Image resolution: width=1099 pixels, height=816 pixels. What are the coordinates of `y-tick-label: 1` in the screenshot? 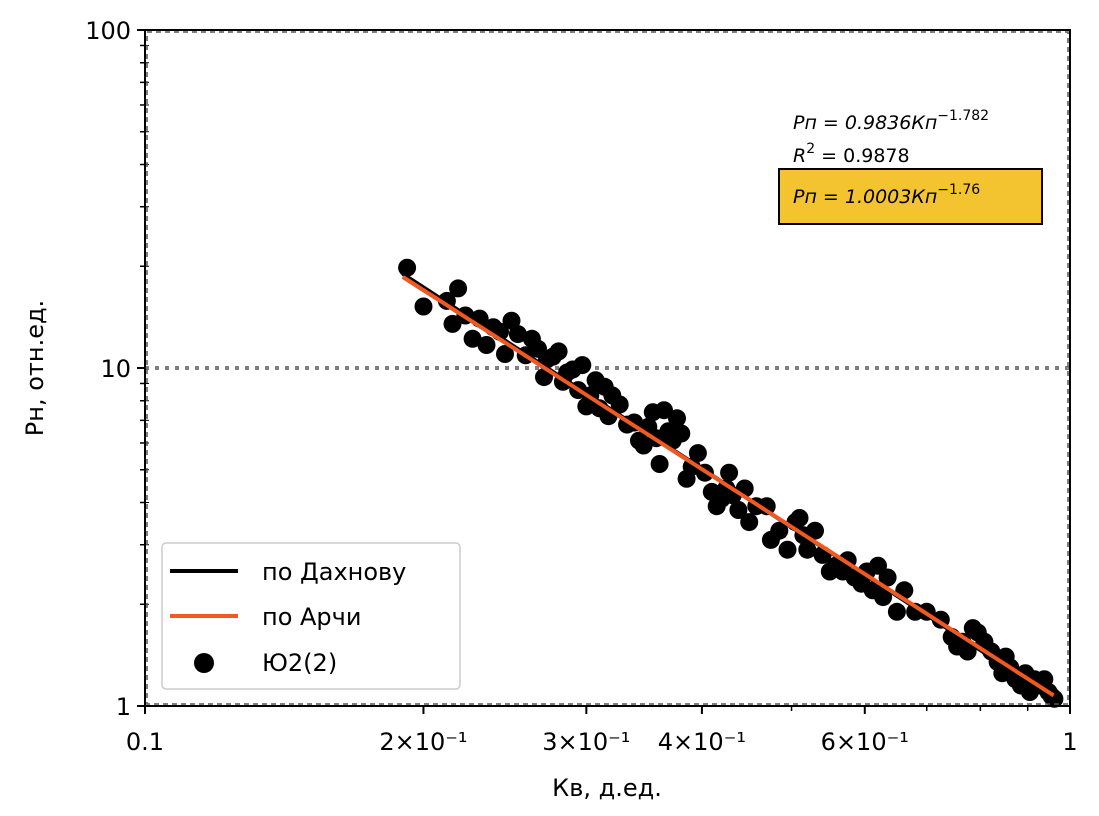 It's located at (123, 707).